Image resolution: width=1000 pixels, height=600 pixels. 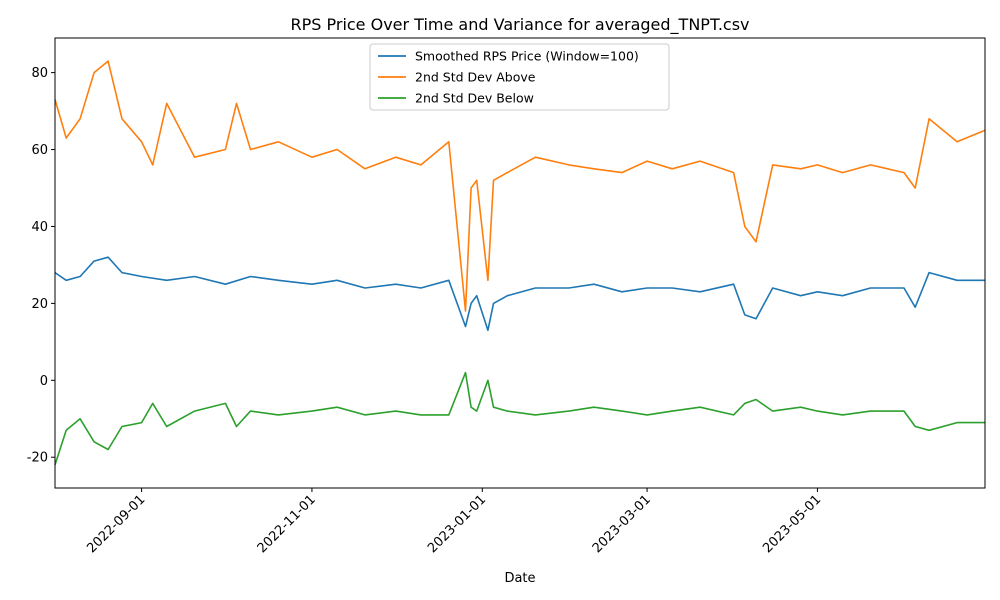 What do you see at coordinates (792, 524) in the screenshot?
I see `x-tick-label: 2023-05-01` at bounding box center [792, 524].